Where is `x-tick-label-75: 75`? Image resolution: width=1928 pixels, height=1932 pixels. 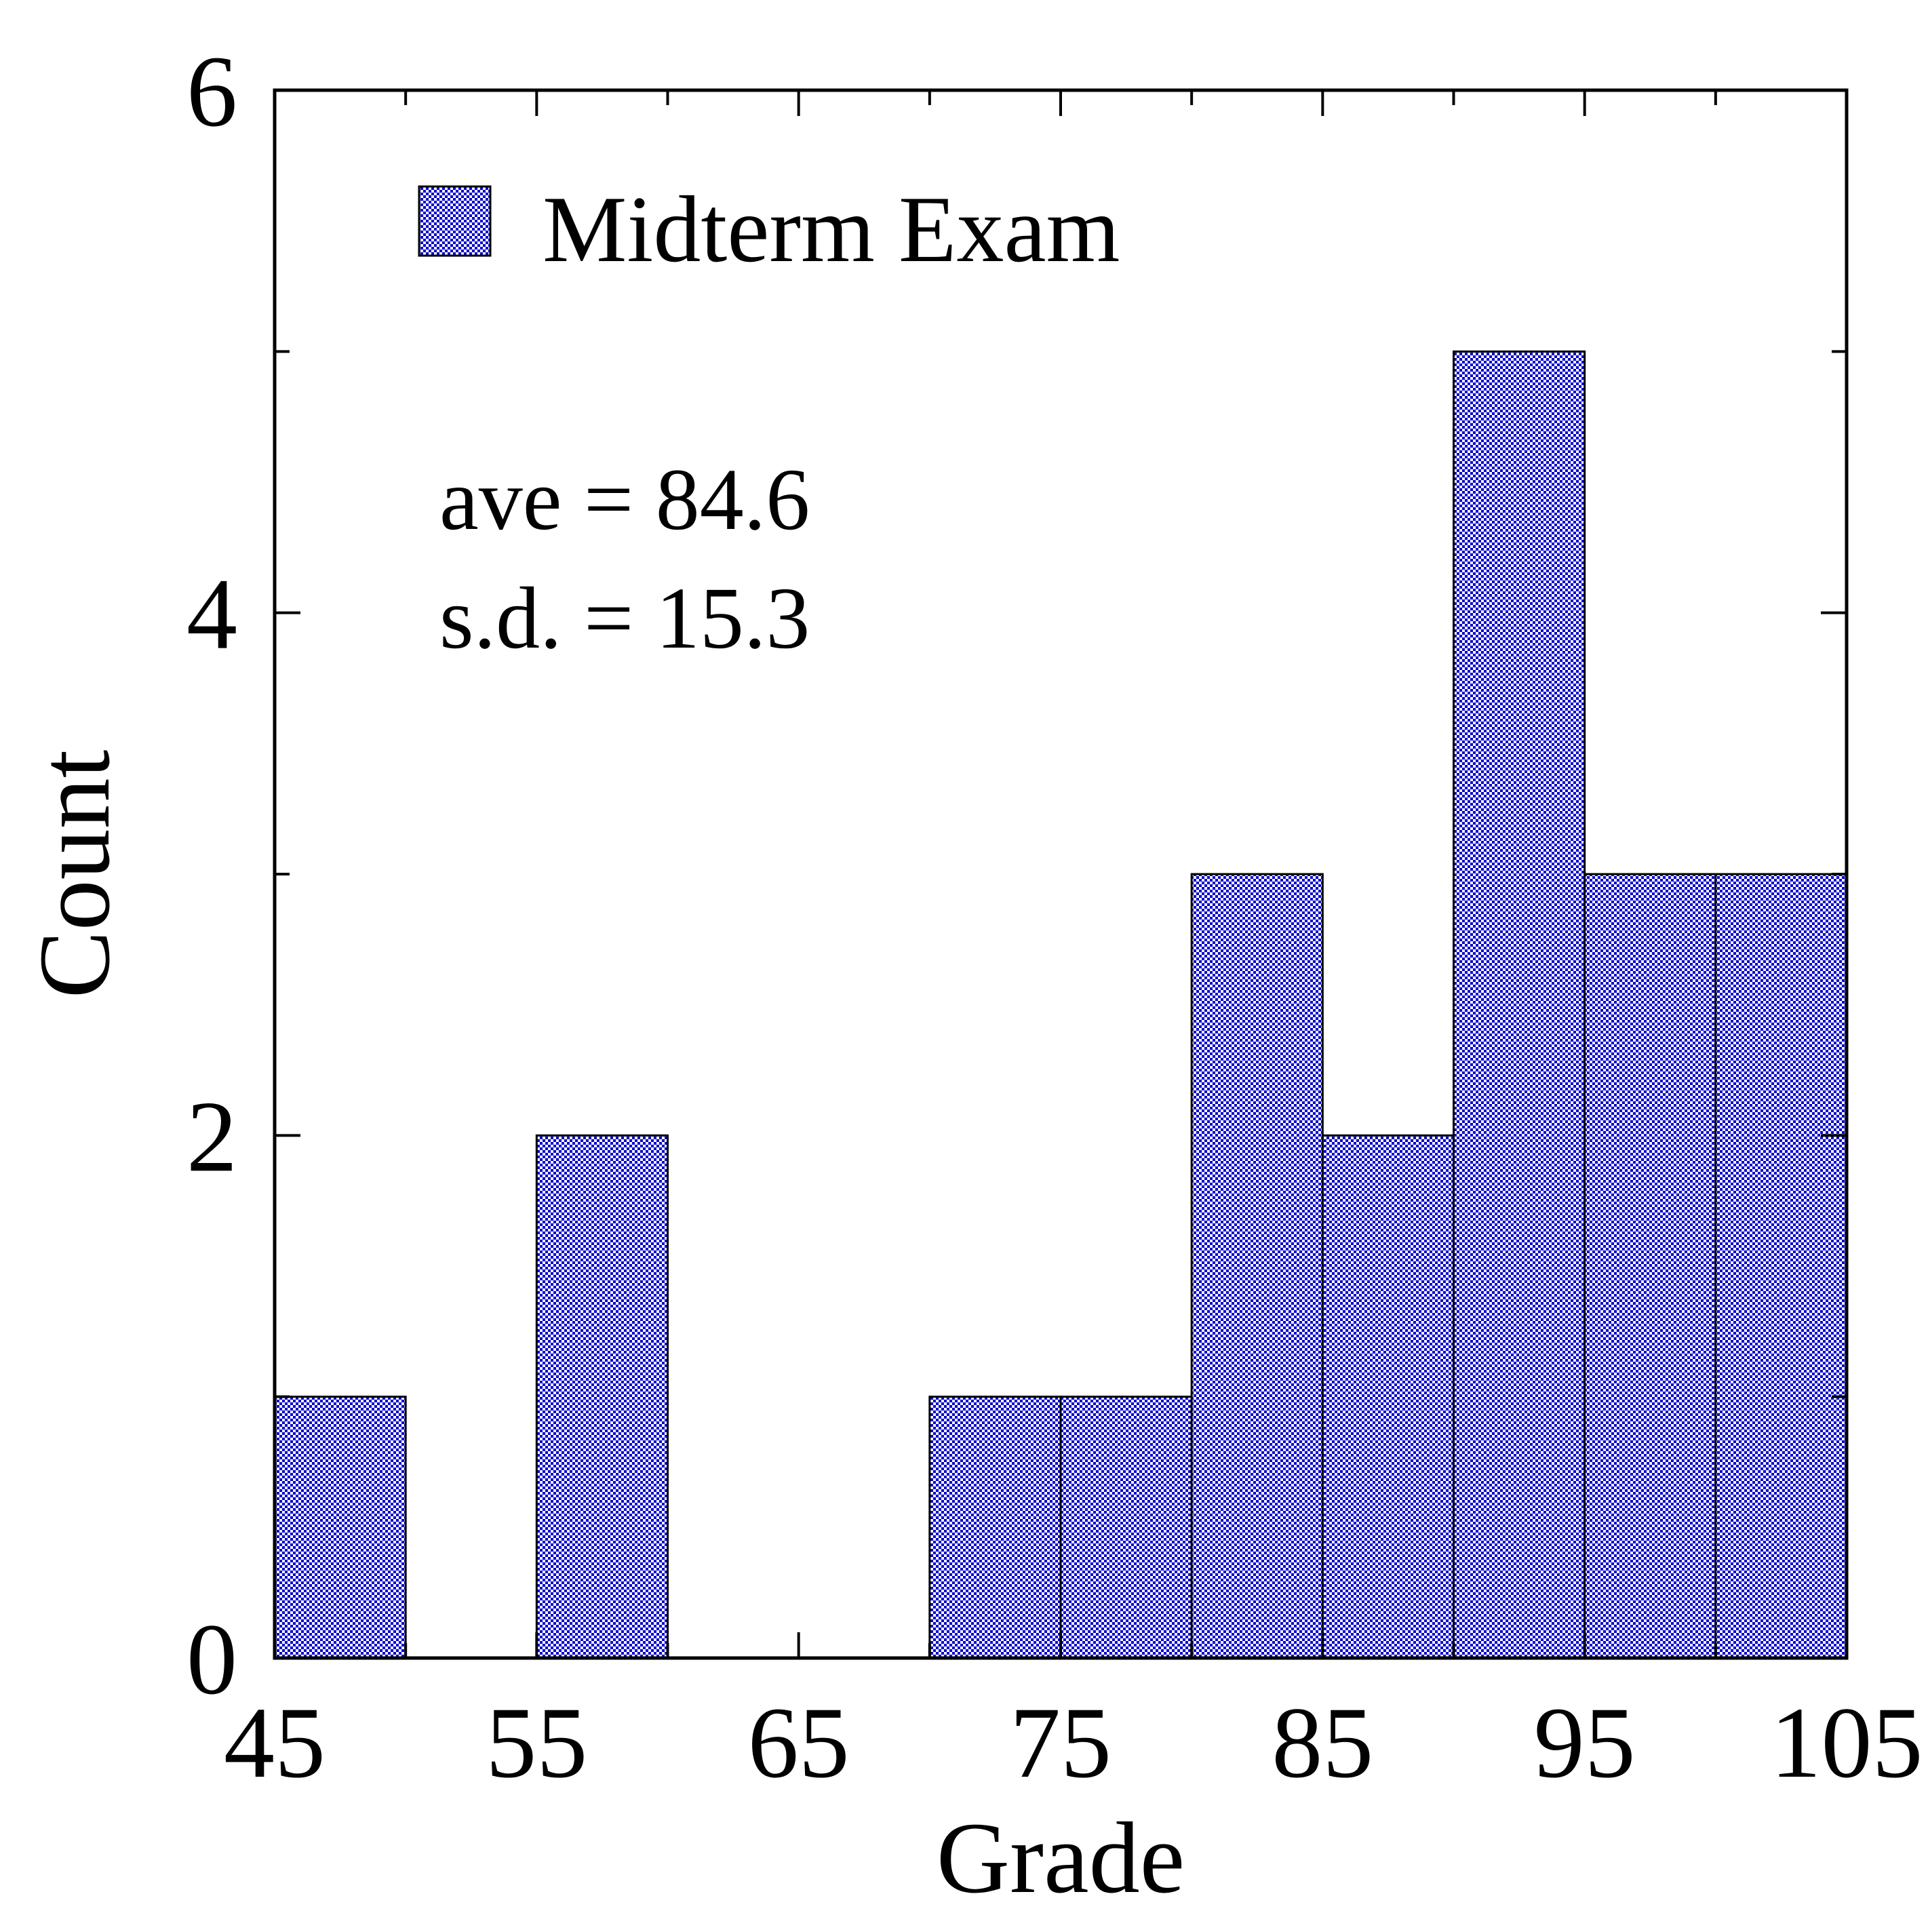
x-tick-label-75: 75 is located at coordinates (1060, 1743).